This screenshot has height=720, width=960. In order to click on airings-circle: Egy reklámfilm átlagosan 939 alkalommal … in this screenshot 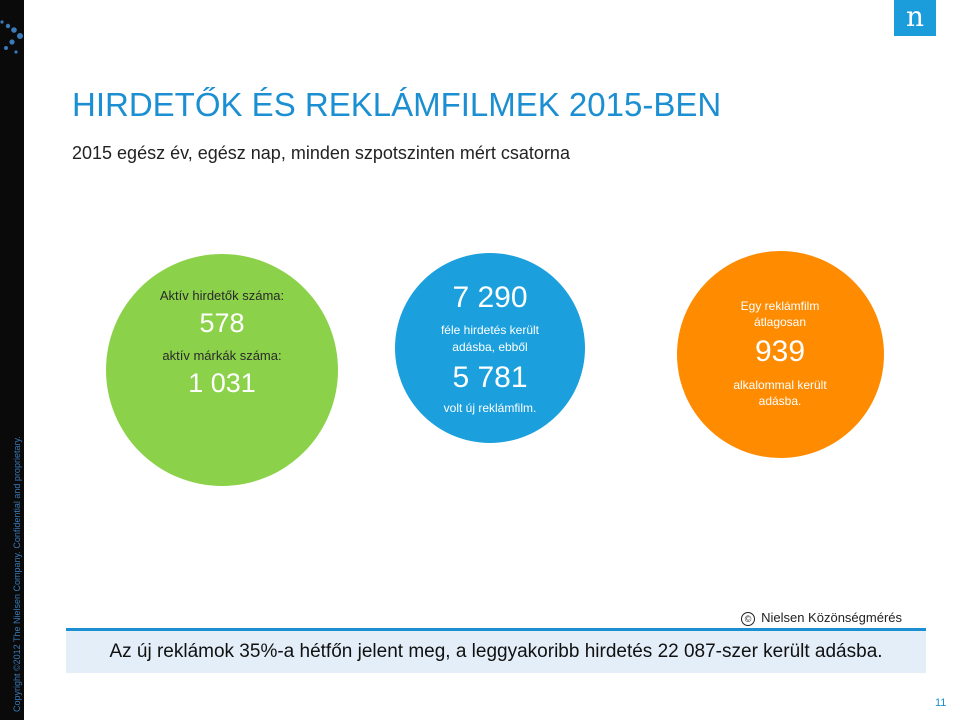, I will do `click(780, 354)`.